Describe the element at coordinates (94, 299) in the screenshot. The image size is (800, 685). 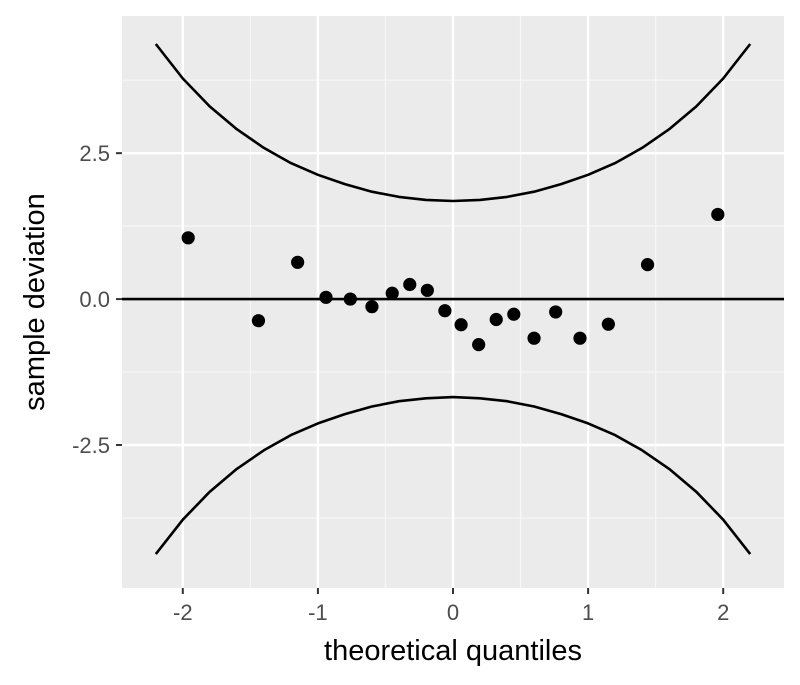
I see `y-tick-label: 0.0` at that location.